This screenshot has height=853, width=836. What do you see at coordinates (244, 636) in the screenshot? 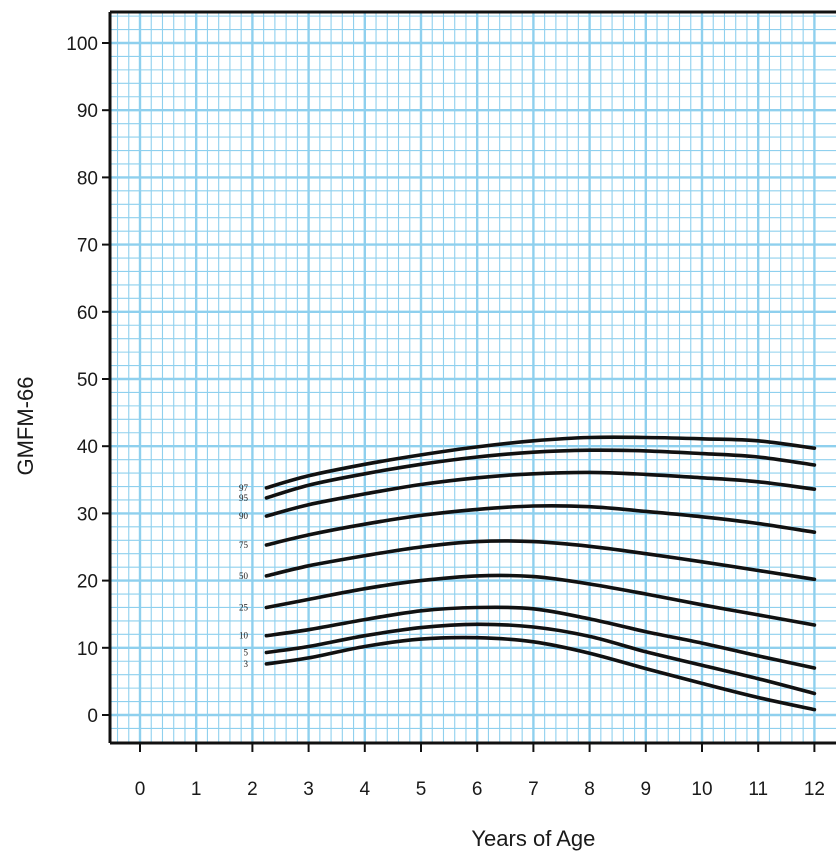
I see `percentile-label-10: 10` at bounding box center [244, 636].